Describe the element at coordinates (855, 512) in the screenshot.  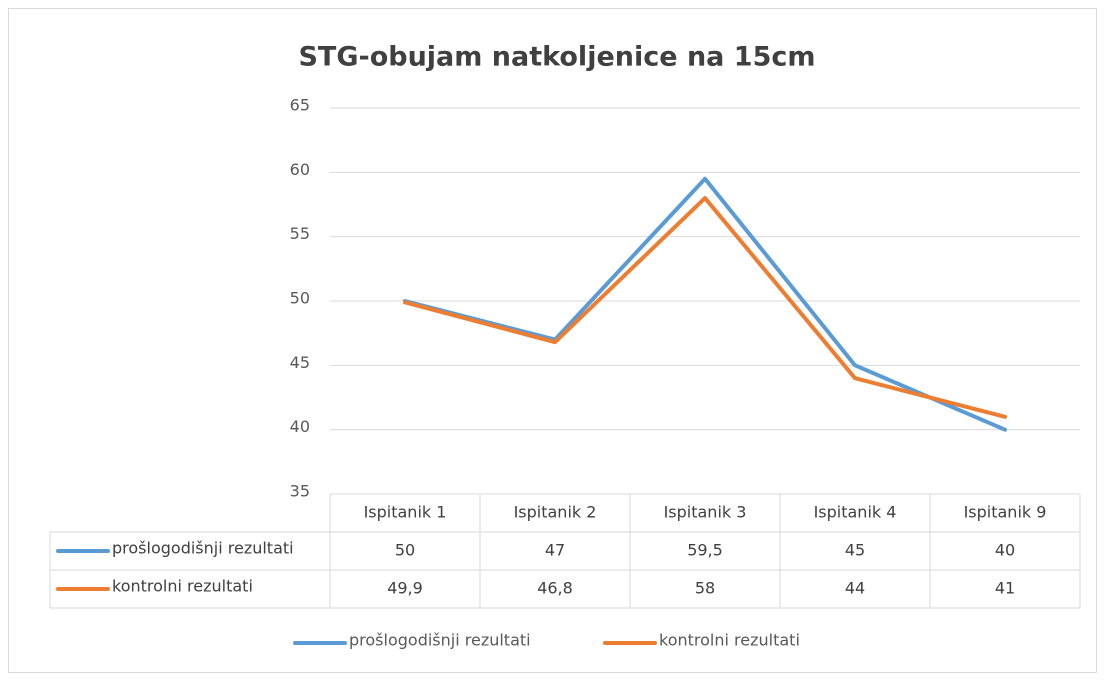
I see `x-tick-label: Ispitanik 4` at that location.